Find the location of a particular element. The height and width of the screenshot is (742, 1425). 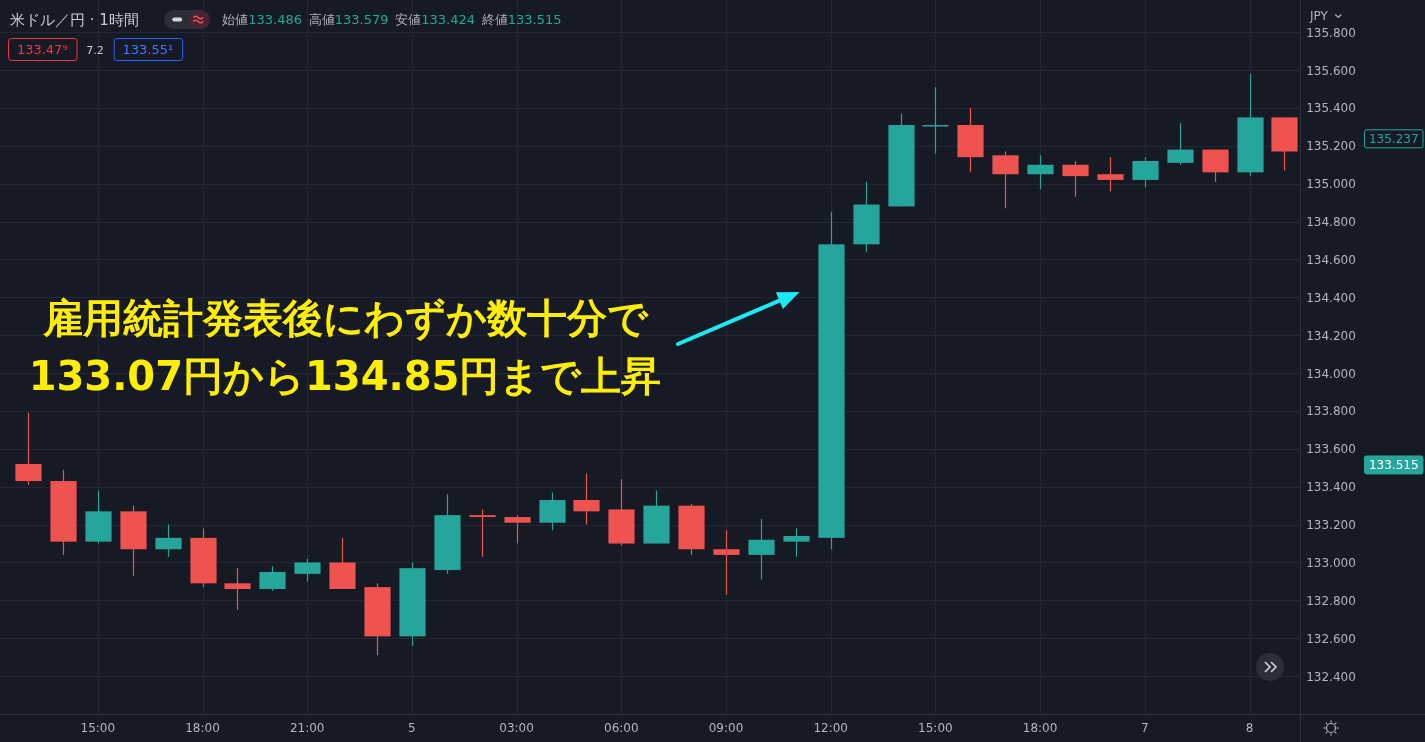

x-tick-label: 7 is located at coordinates (1144, 728).